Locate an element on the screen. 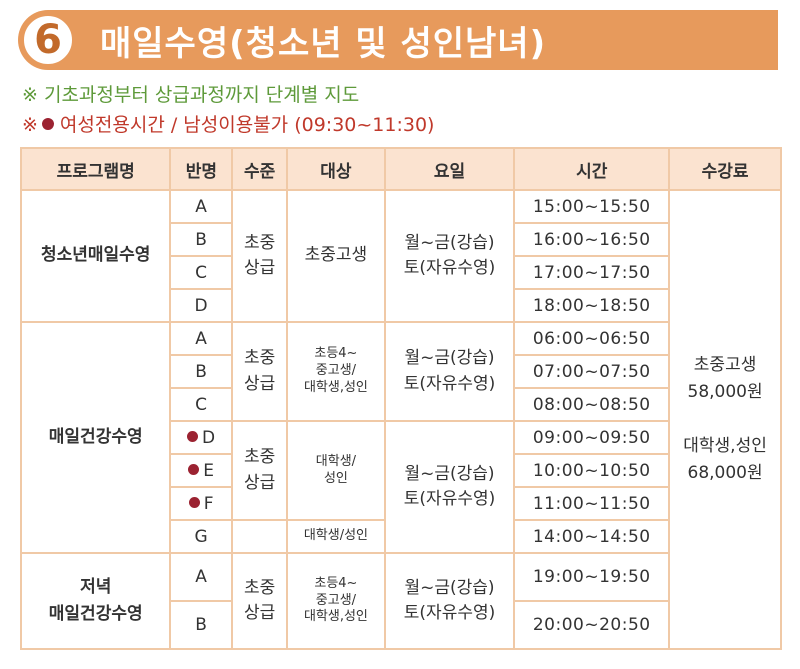 The image size is (800, 669). note-levels: ※ 기초과정부터 상급과정까지 단계별 지도 is located at coordinates (191, 95).